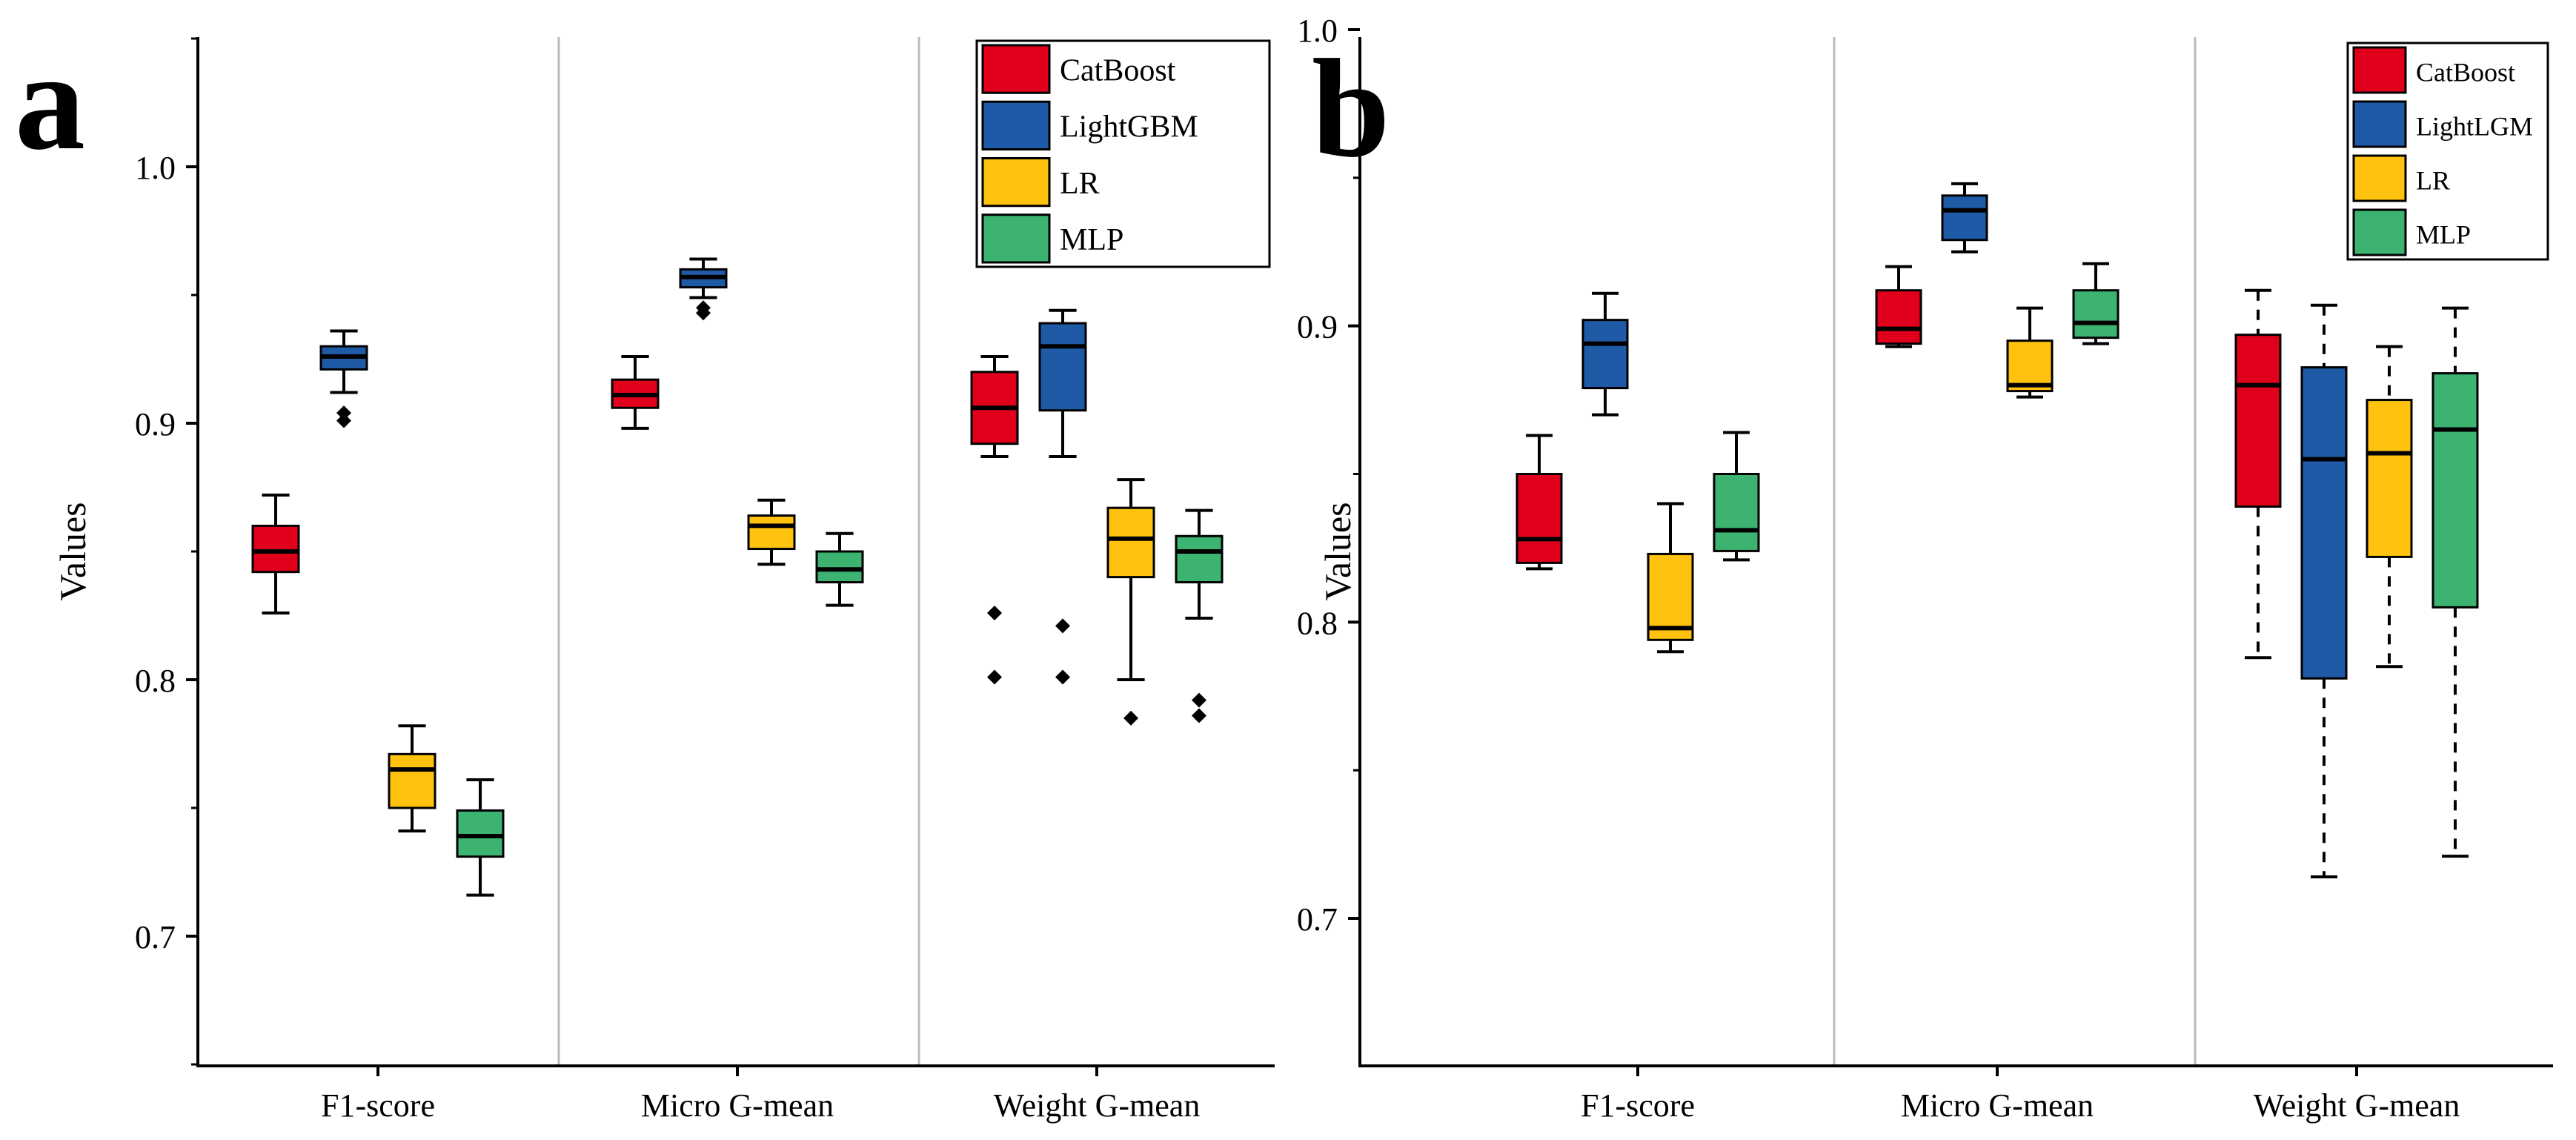  What do you see at coordinates (703, 289) in the screenshot?
I see `box-lightgbm-micro-g-mean` at bounding box center [703, 289].